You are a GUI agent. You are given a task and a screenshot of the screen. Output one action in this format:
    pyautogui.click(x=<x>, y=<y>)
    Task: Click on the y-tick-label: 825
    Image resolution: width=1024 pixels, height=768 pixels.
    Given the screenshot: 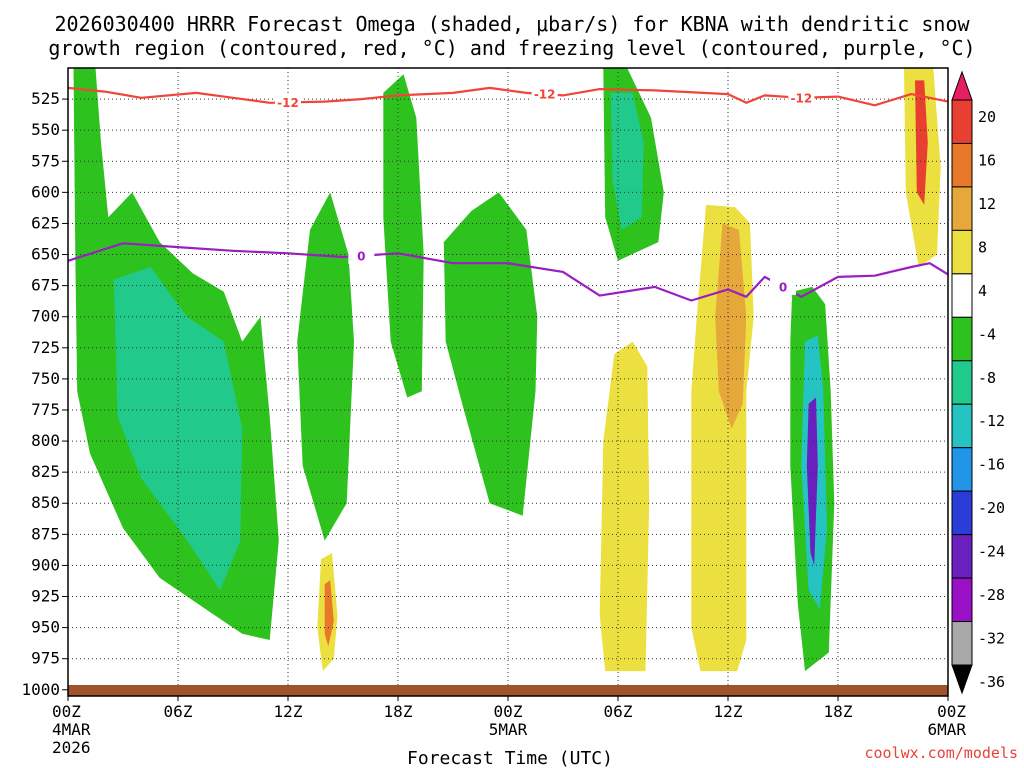 What is the action you would take?
    pyautogui.click(x=45, y=471)
    